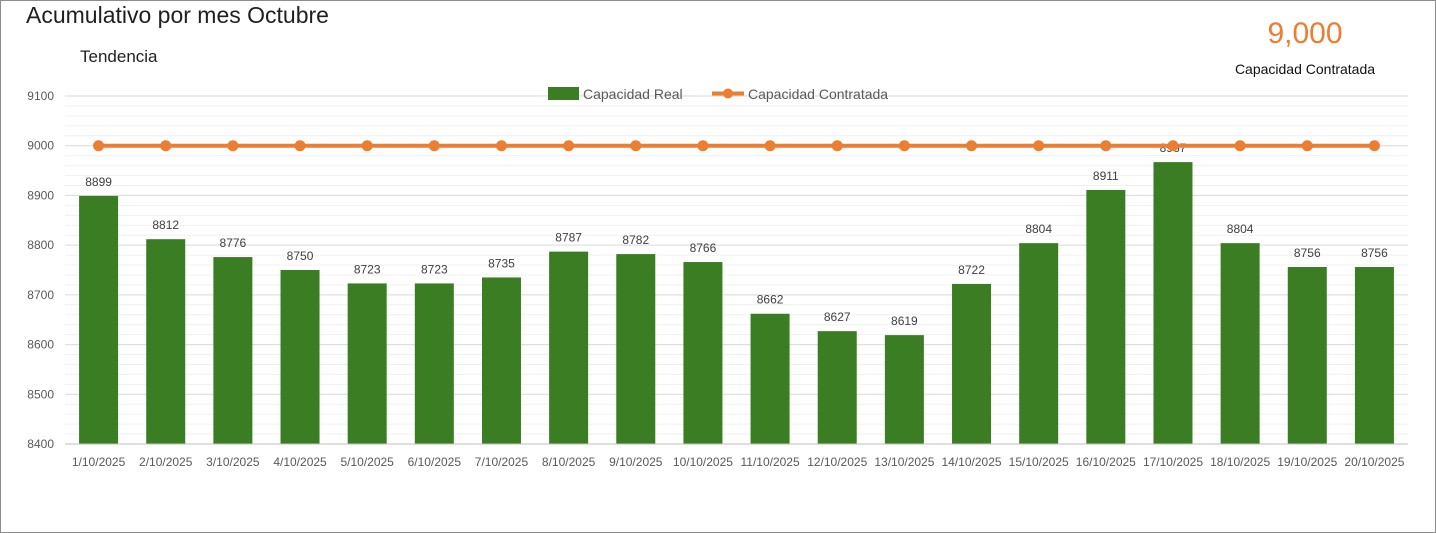 This screenshot has height=533, width=1436. Describe the element at coordinates (40, 96) in the screenshot. I see `y-tick-label: 9100` at that location.